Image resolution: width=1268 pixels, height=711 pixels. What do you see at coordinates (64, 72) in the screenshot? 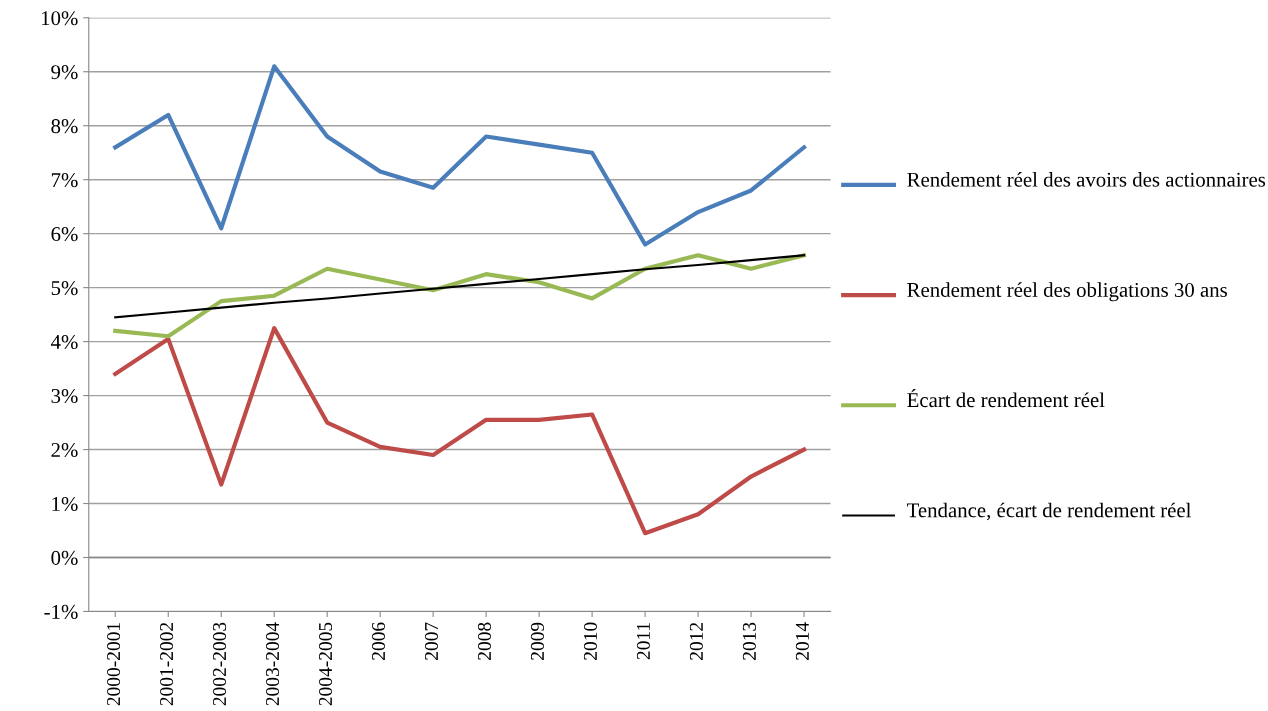
I see `y-tick-label: 9%` at bounding box center [64, 72].